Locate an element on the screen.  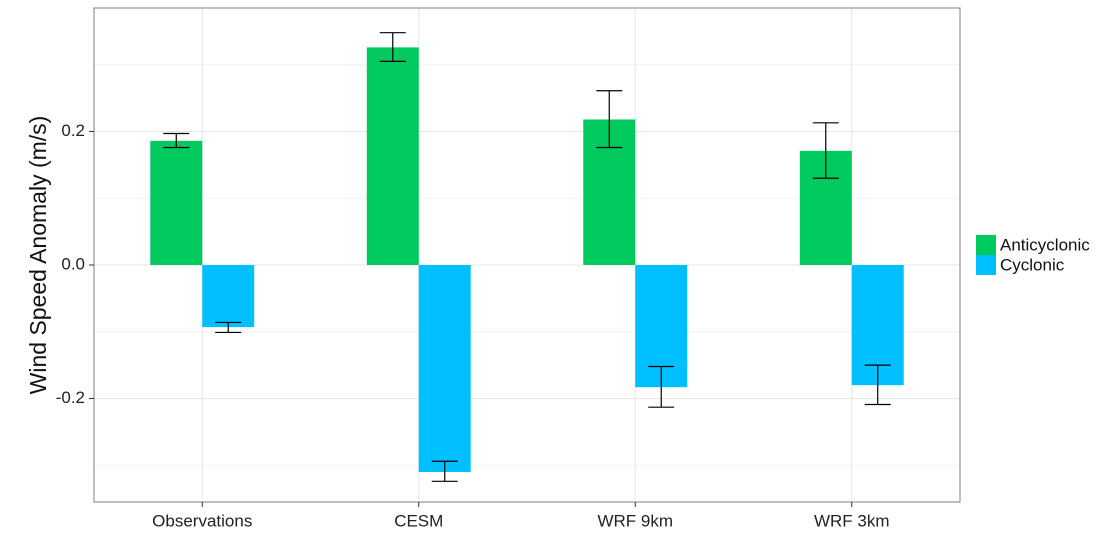
legend-label: Anticyclonic is located at coordinates (1045, 244).